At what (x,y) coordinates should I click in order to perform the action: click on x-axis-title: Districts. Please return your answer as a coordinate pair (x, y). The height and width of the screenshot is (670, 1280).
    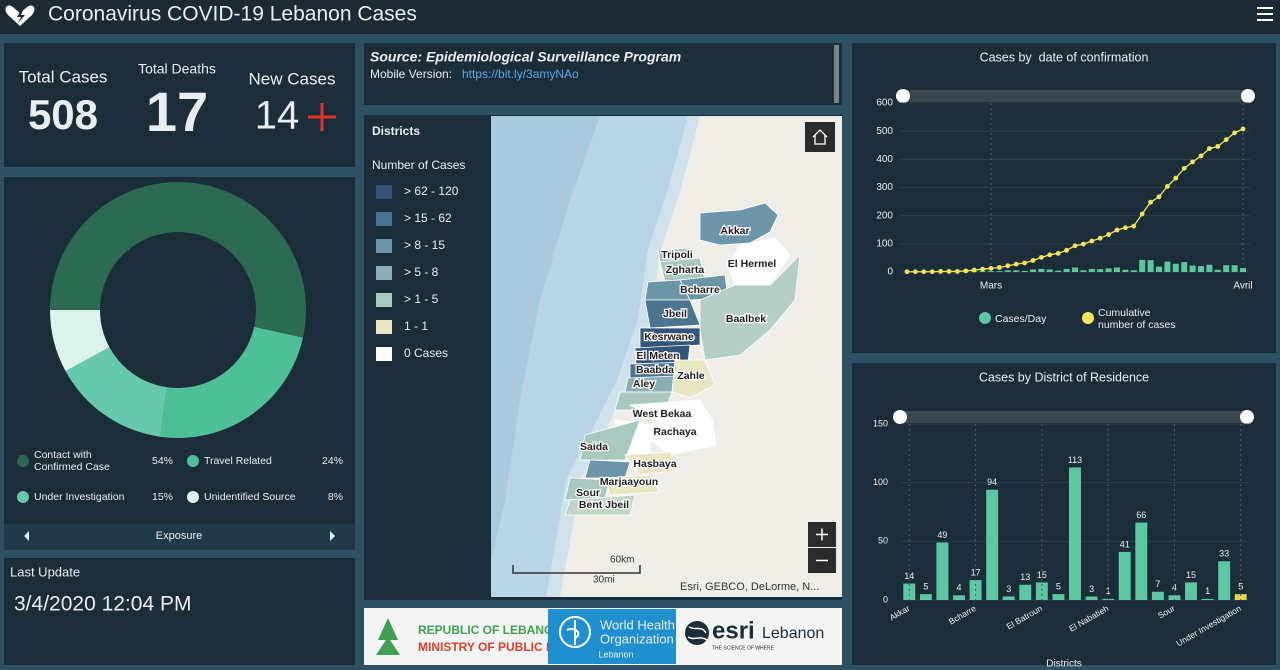
    Looking at the image, I should click on (1064, 664).